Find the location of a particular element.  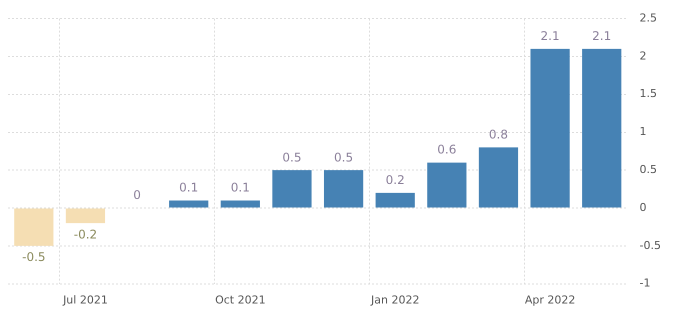

y-tick-label: 1.5 is located at coordinates (649, 93).